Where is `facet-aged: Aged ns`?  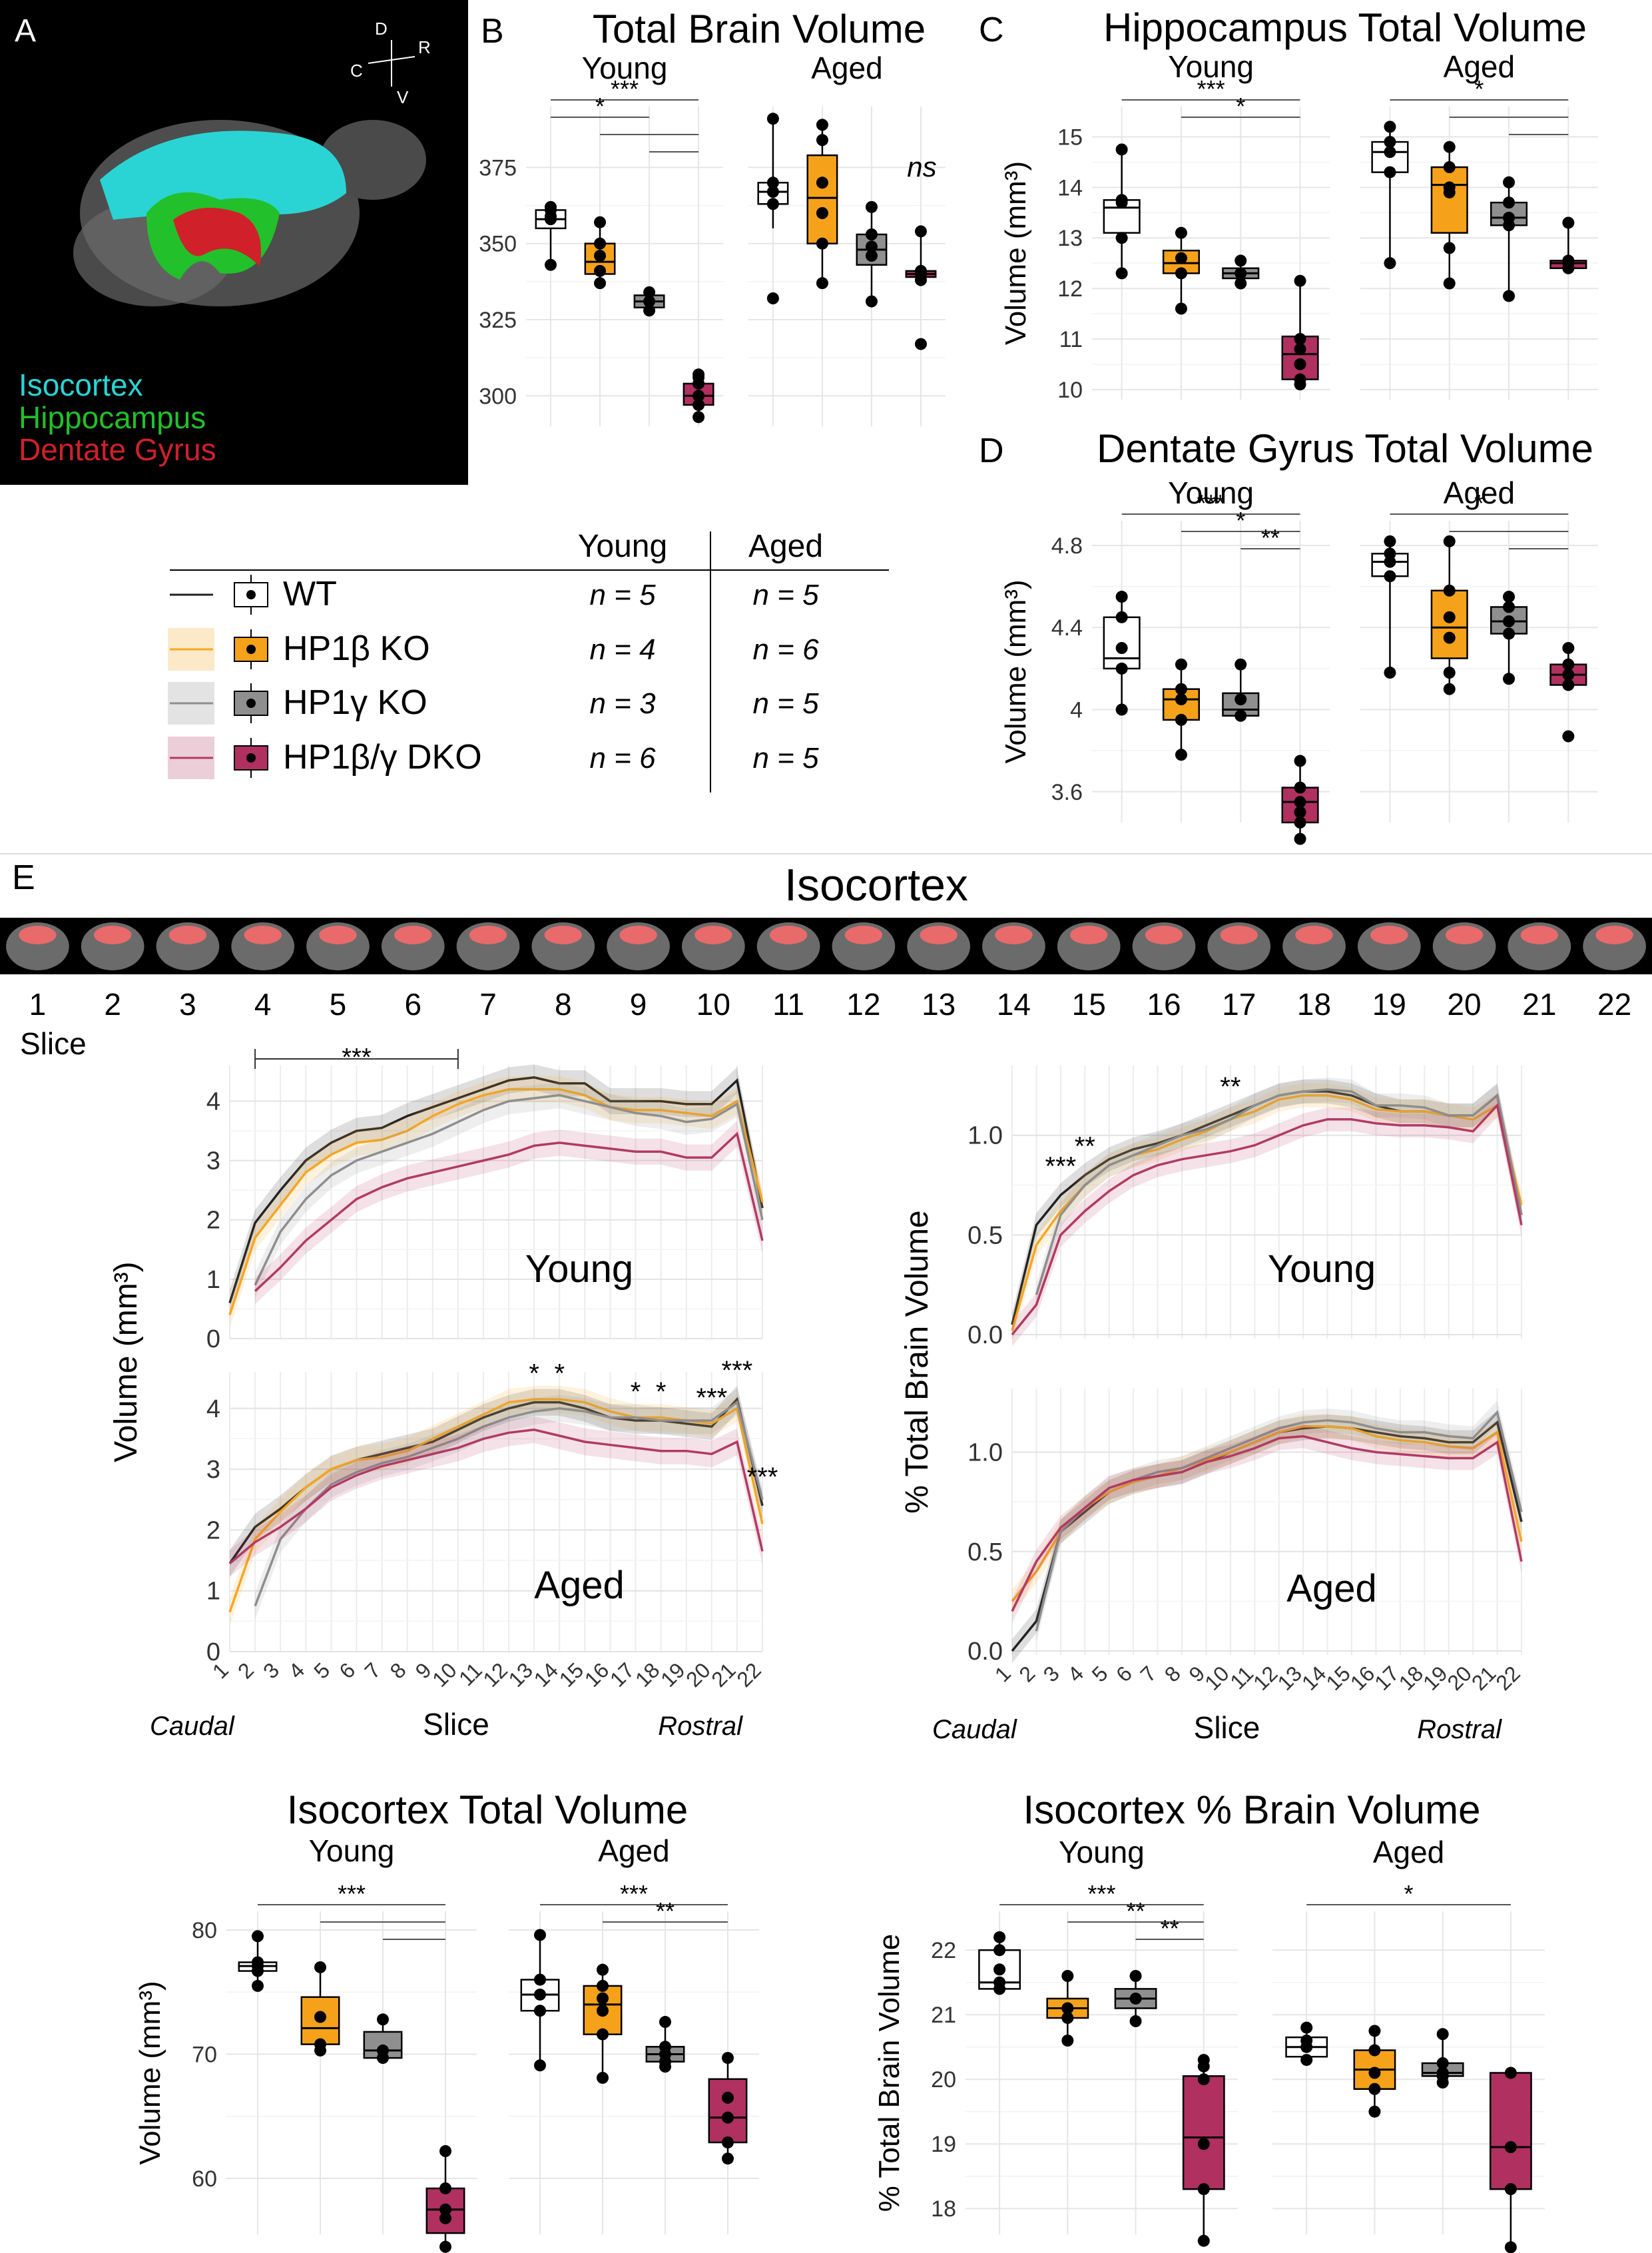
facet-aged: Aged ns is located at coordinates (847, 238).